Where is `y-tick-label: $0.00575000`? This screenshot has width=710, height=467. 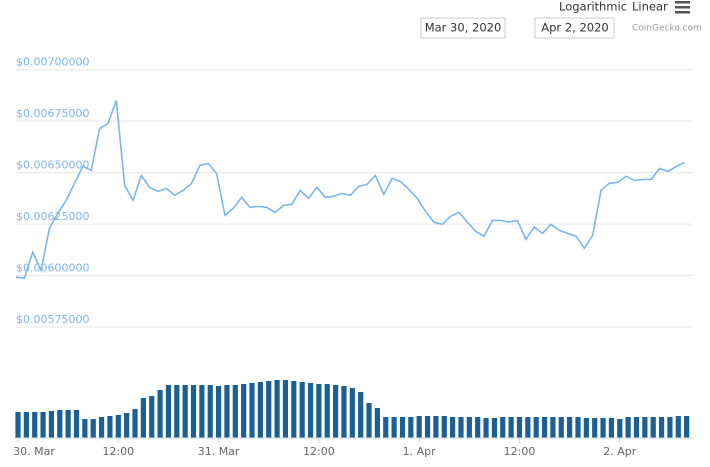 y-tick-label: $0.00575000 is located at coordinates (52, 319).